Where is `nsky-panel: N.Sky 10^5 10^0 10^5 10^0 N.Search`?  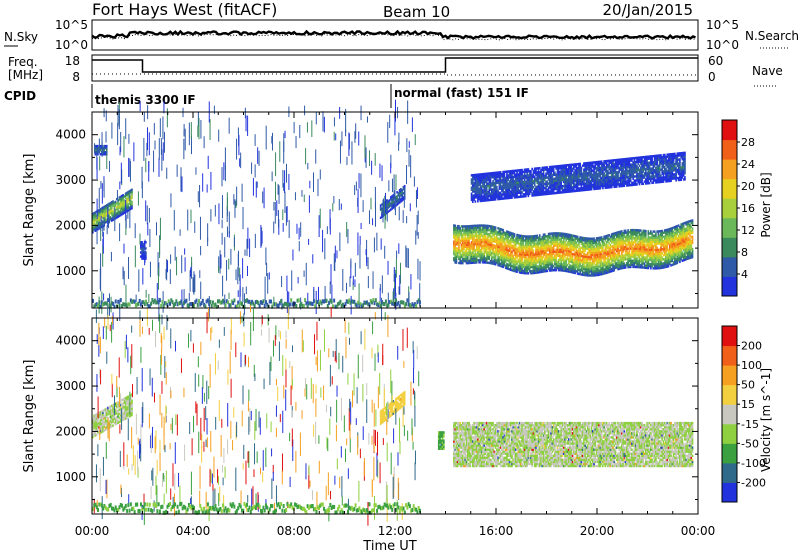 nsky-panel: N.Sky 10^5 10^0 10^5 10^0 N.Search is located at coordinates (401, 35).